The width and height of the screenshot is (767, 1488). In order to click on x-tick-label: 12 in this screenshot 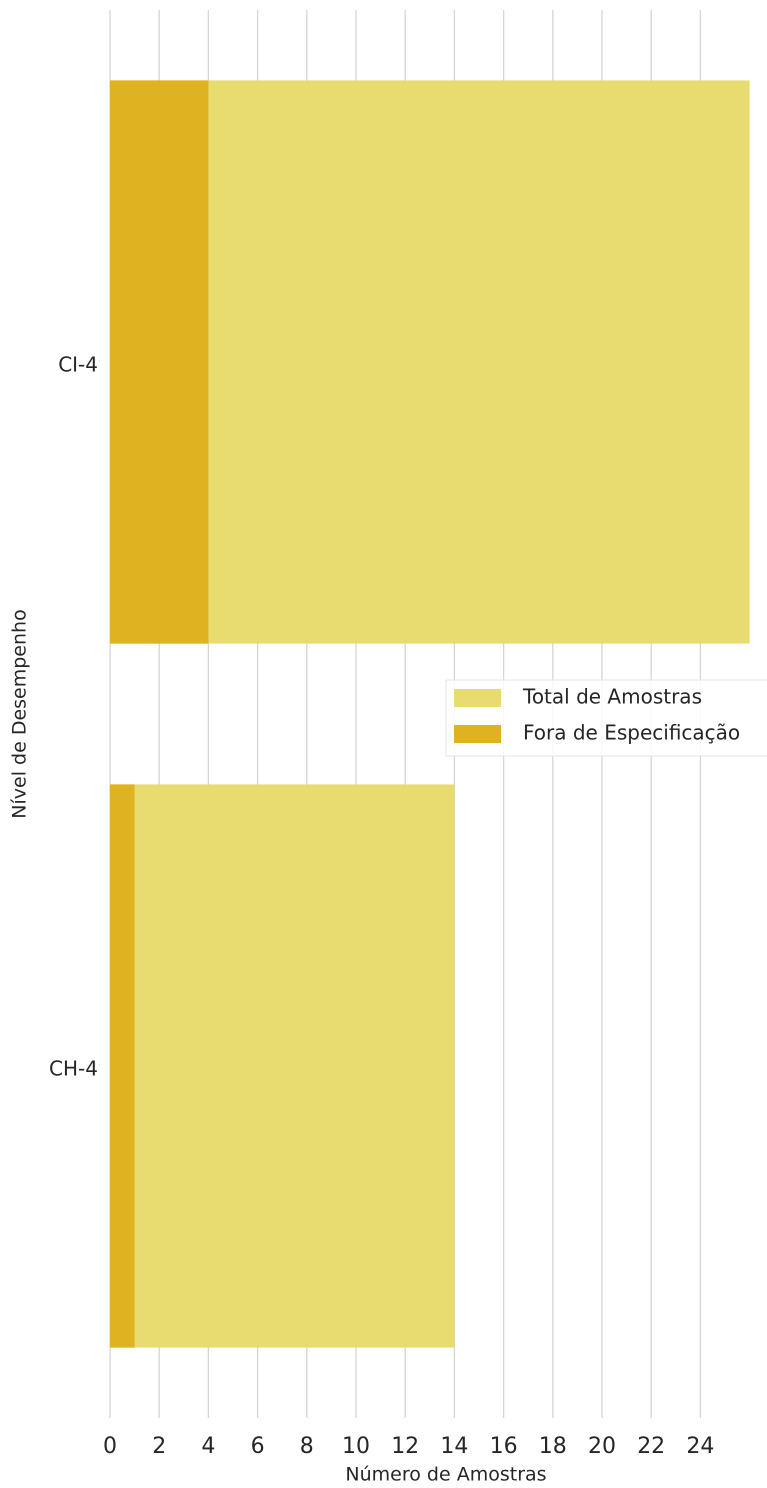, I will do `click(405, 1446)`.